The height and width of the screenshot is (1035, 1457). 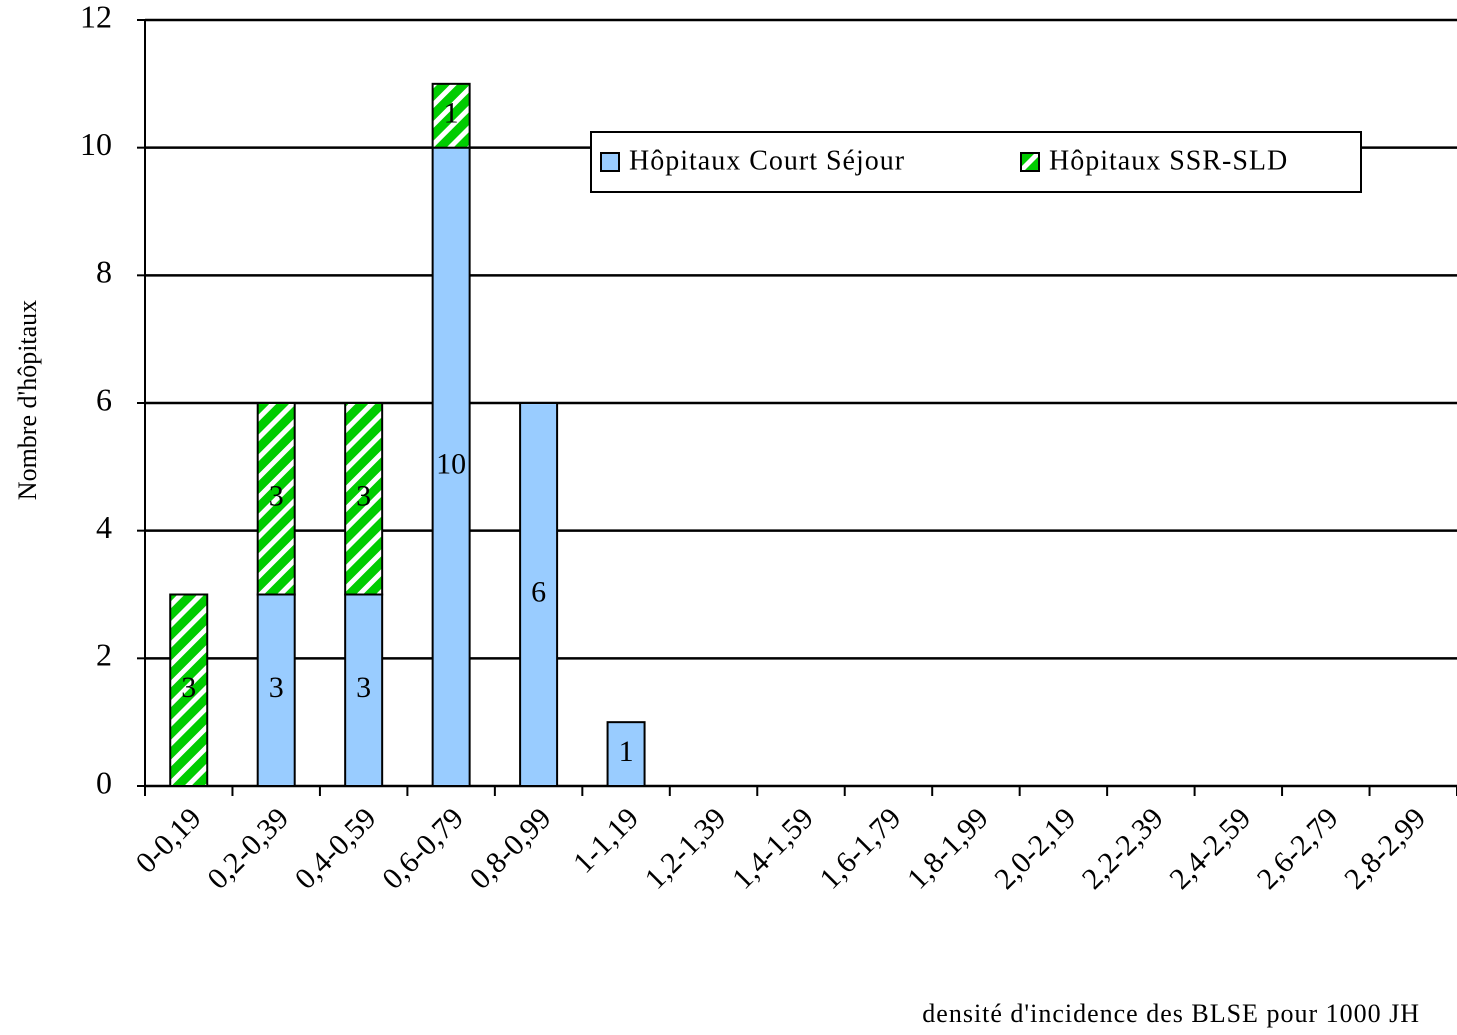 I want to click on x-tick-label: 0,8-0,99, so click(x=511, y=849).